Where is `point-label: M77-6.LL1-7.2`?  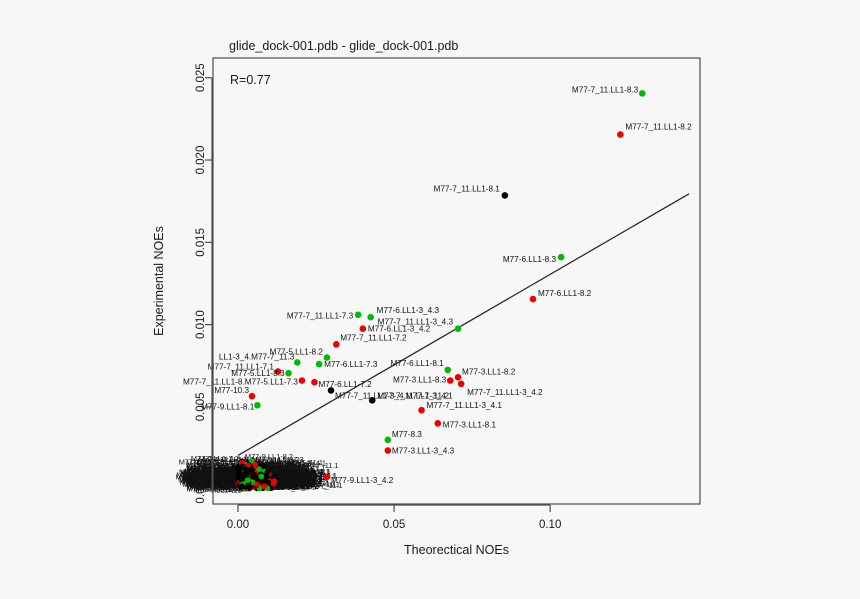
point-label: M77-6.LL1-7.2 is located at coordinates (345, 384).